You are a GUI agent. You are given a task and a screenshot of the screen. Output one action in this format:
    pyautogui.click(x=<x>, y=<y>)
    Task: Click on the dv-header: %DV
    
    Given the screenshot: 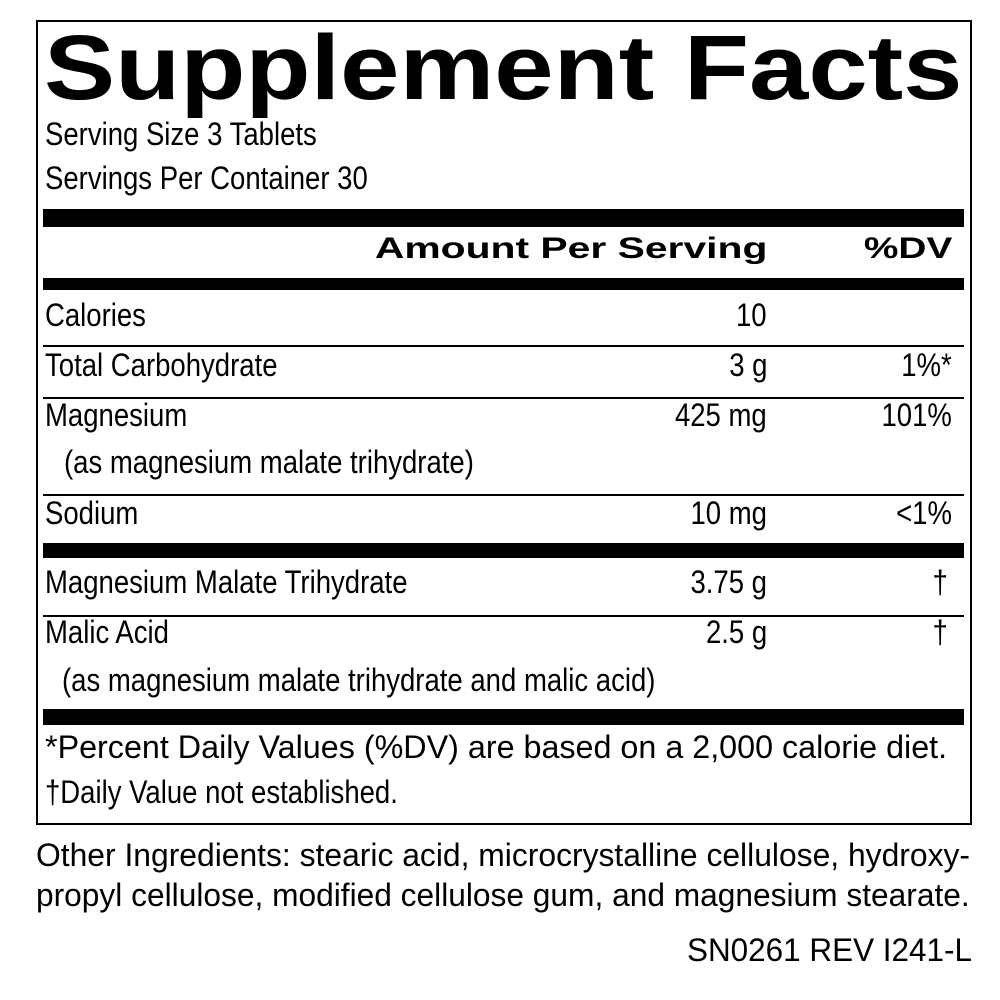 What is the action you would take?
    pyautogui.click(x=907, y=248)
    